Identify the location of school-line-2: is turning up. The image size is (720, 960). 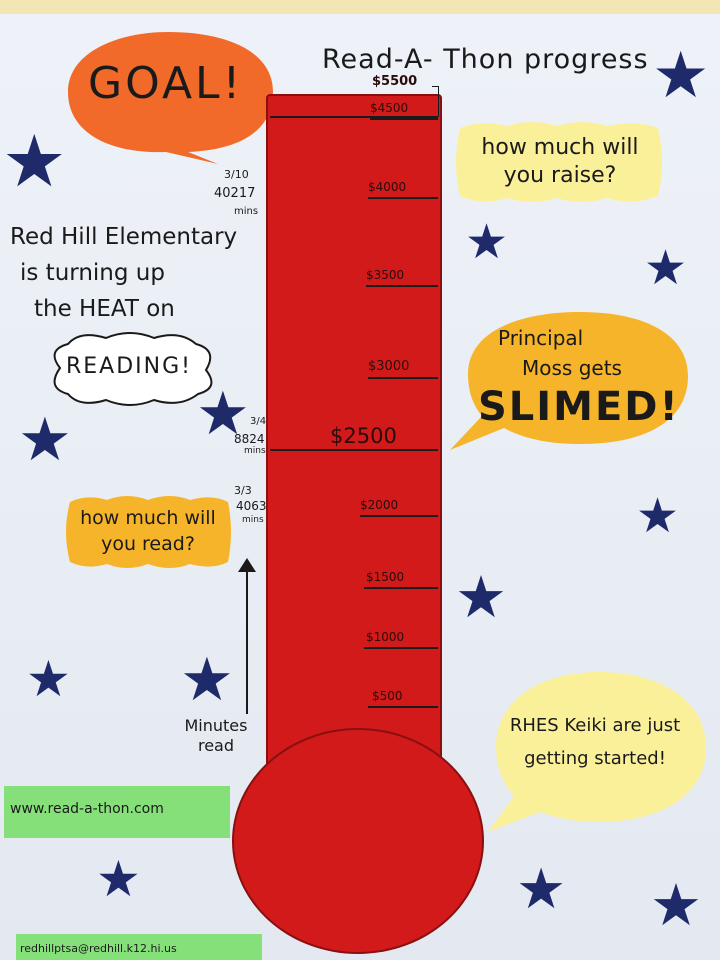
(92, 273).